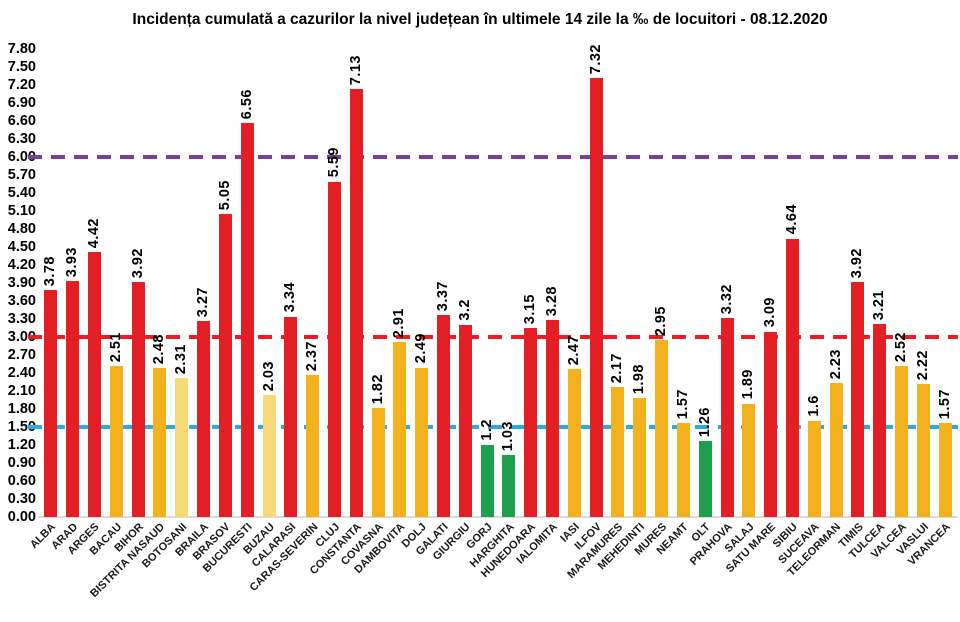 This screenshot has width=960, height=622. I want to click on bar-value-label: 2.49, so click(421, 348).